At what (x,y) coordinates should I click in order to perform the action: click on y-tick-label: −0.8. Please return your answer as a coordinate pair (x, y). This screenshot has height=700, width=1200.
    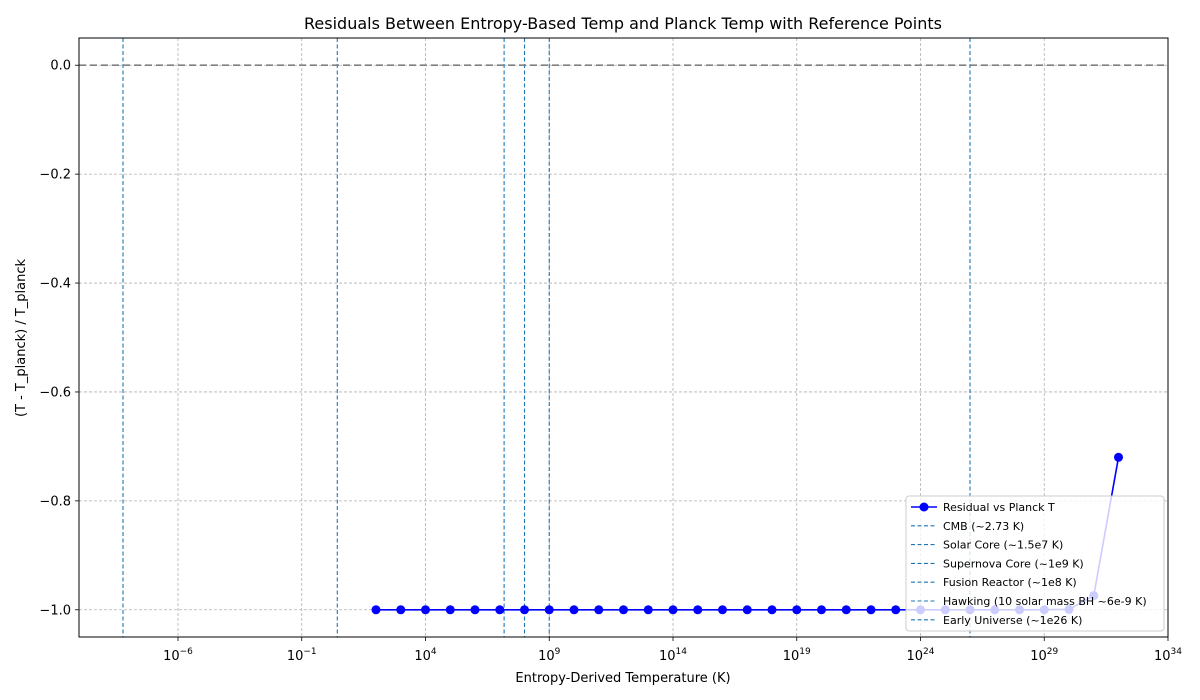
    Looking at the image, I should click on (55, 501).